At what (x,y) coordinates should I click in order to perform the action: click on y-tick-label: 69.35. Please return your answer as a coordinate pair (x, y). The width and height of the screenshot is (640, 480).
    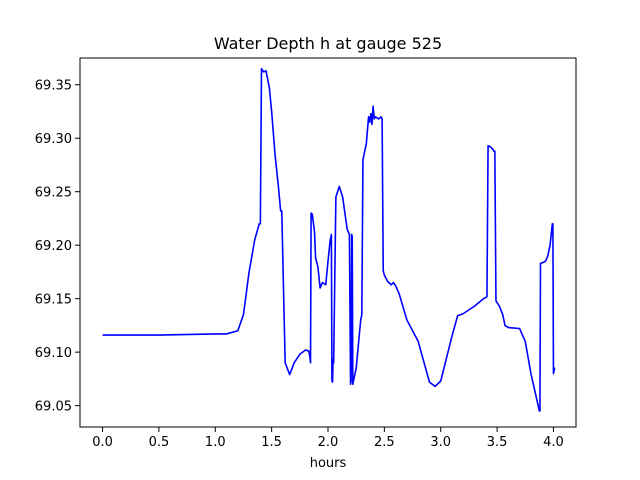
    Looking at the image, I should click on (53, 86).